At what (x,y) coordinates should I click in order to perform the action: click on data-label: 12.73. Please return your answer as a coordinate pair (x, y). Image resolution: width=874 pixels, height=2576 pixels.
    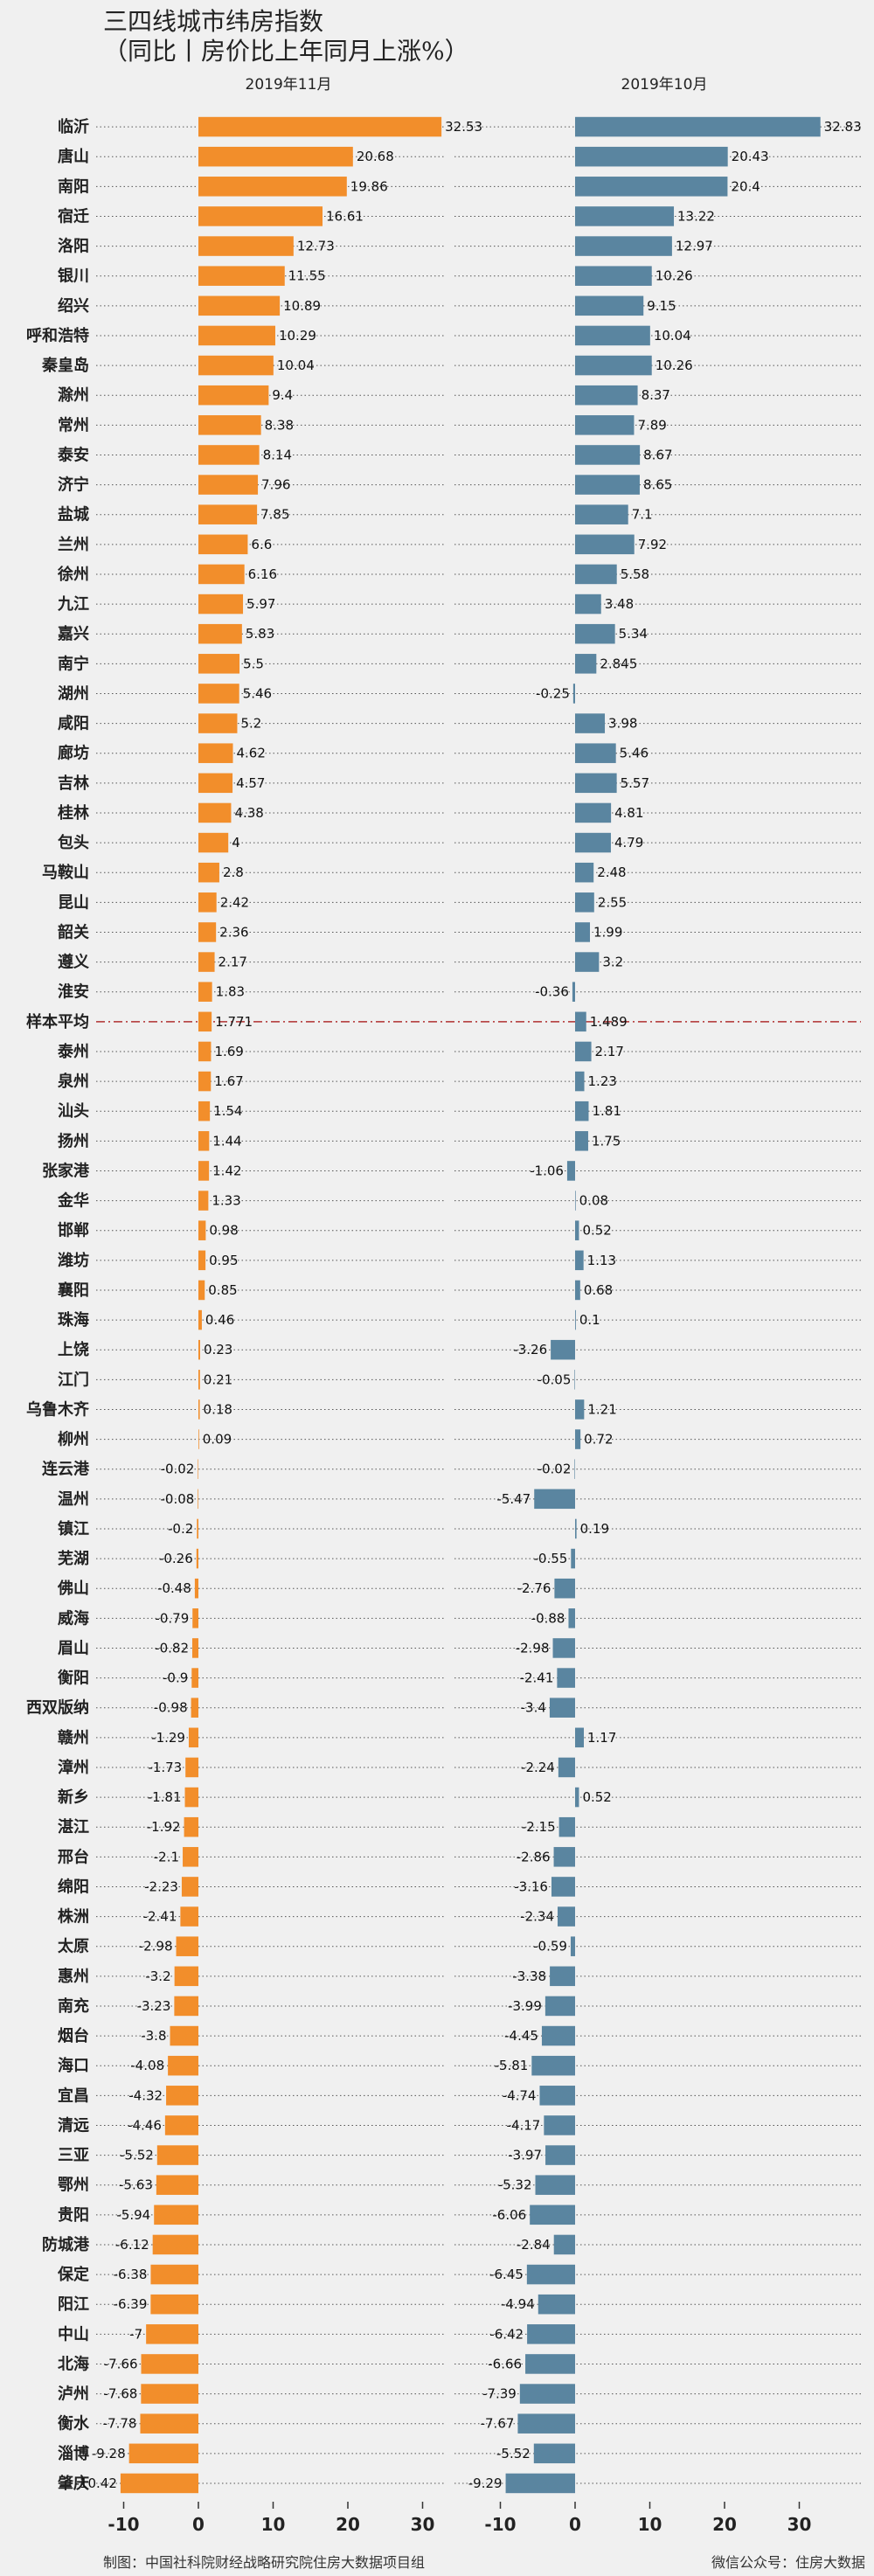
    Looking at the image, I should click on (316, 247).